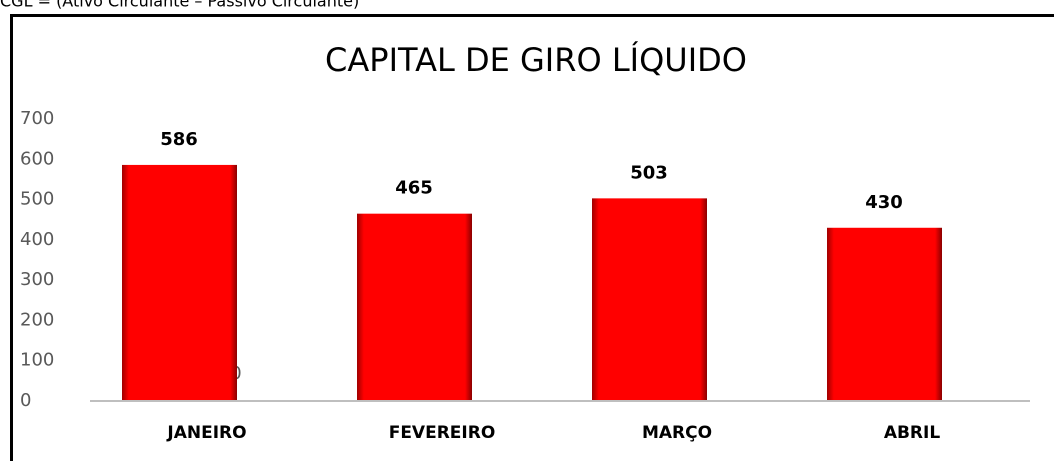 This screenshot has height=461, width=1054. I want to click on y-tick-label: 0, so click(25, 400).